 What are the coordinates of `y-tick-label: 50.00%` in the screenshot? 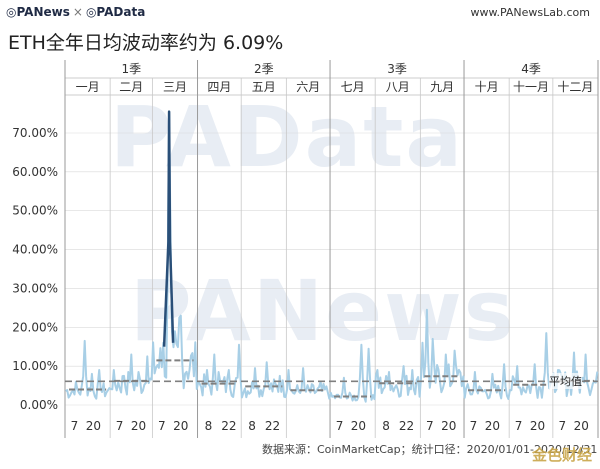 It's located at (35, 211).